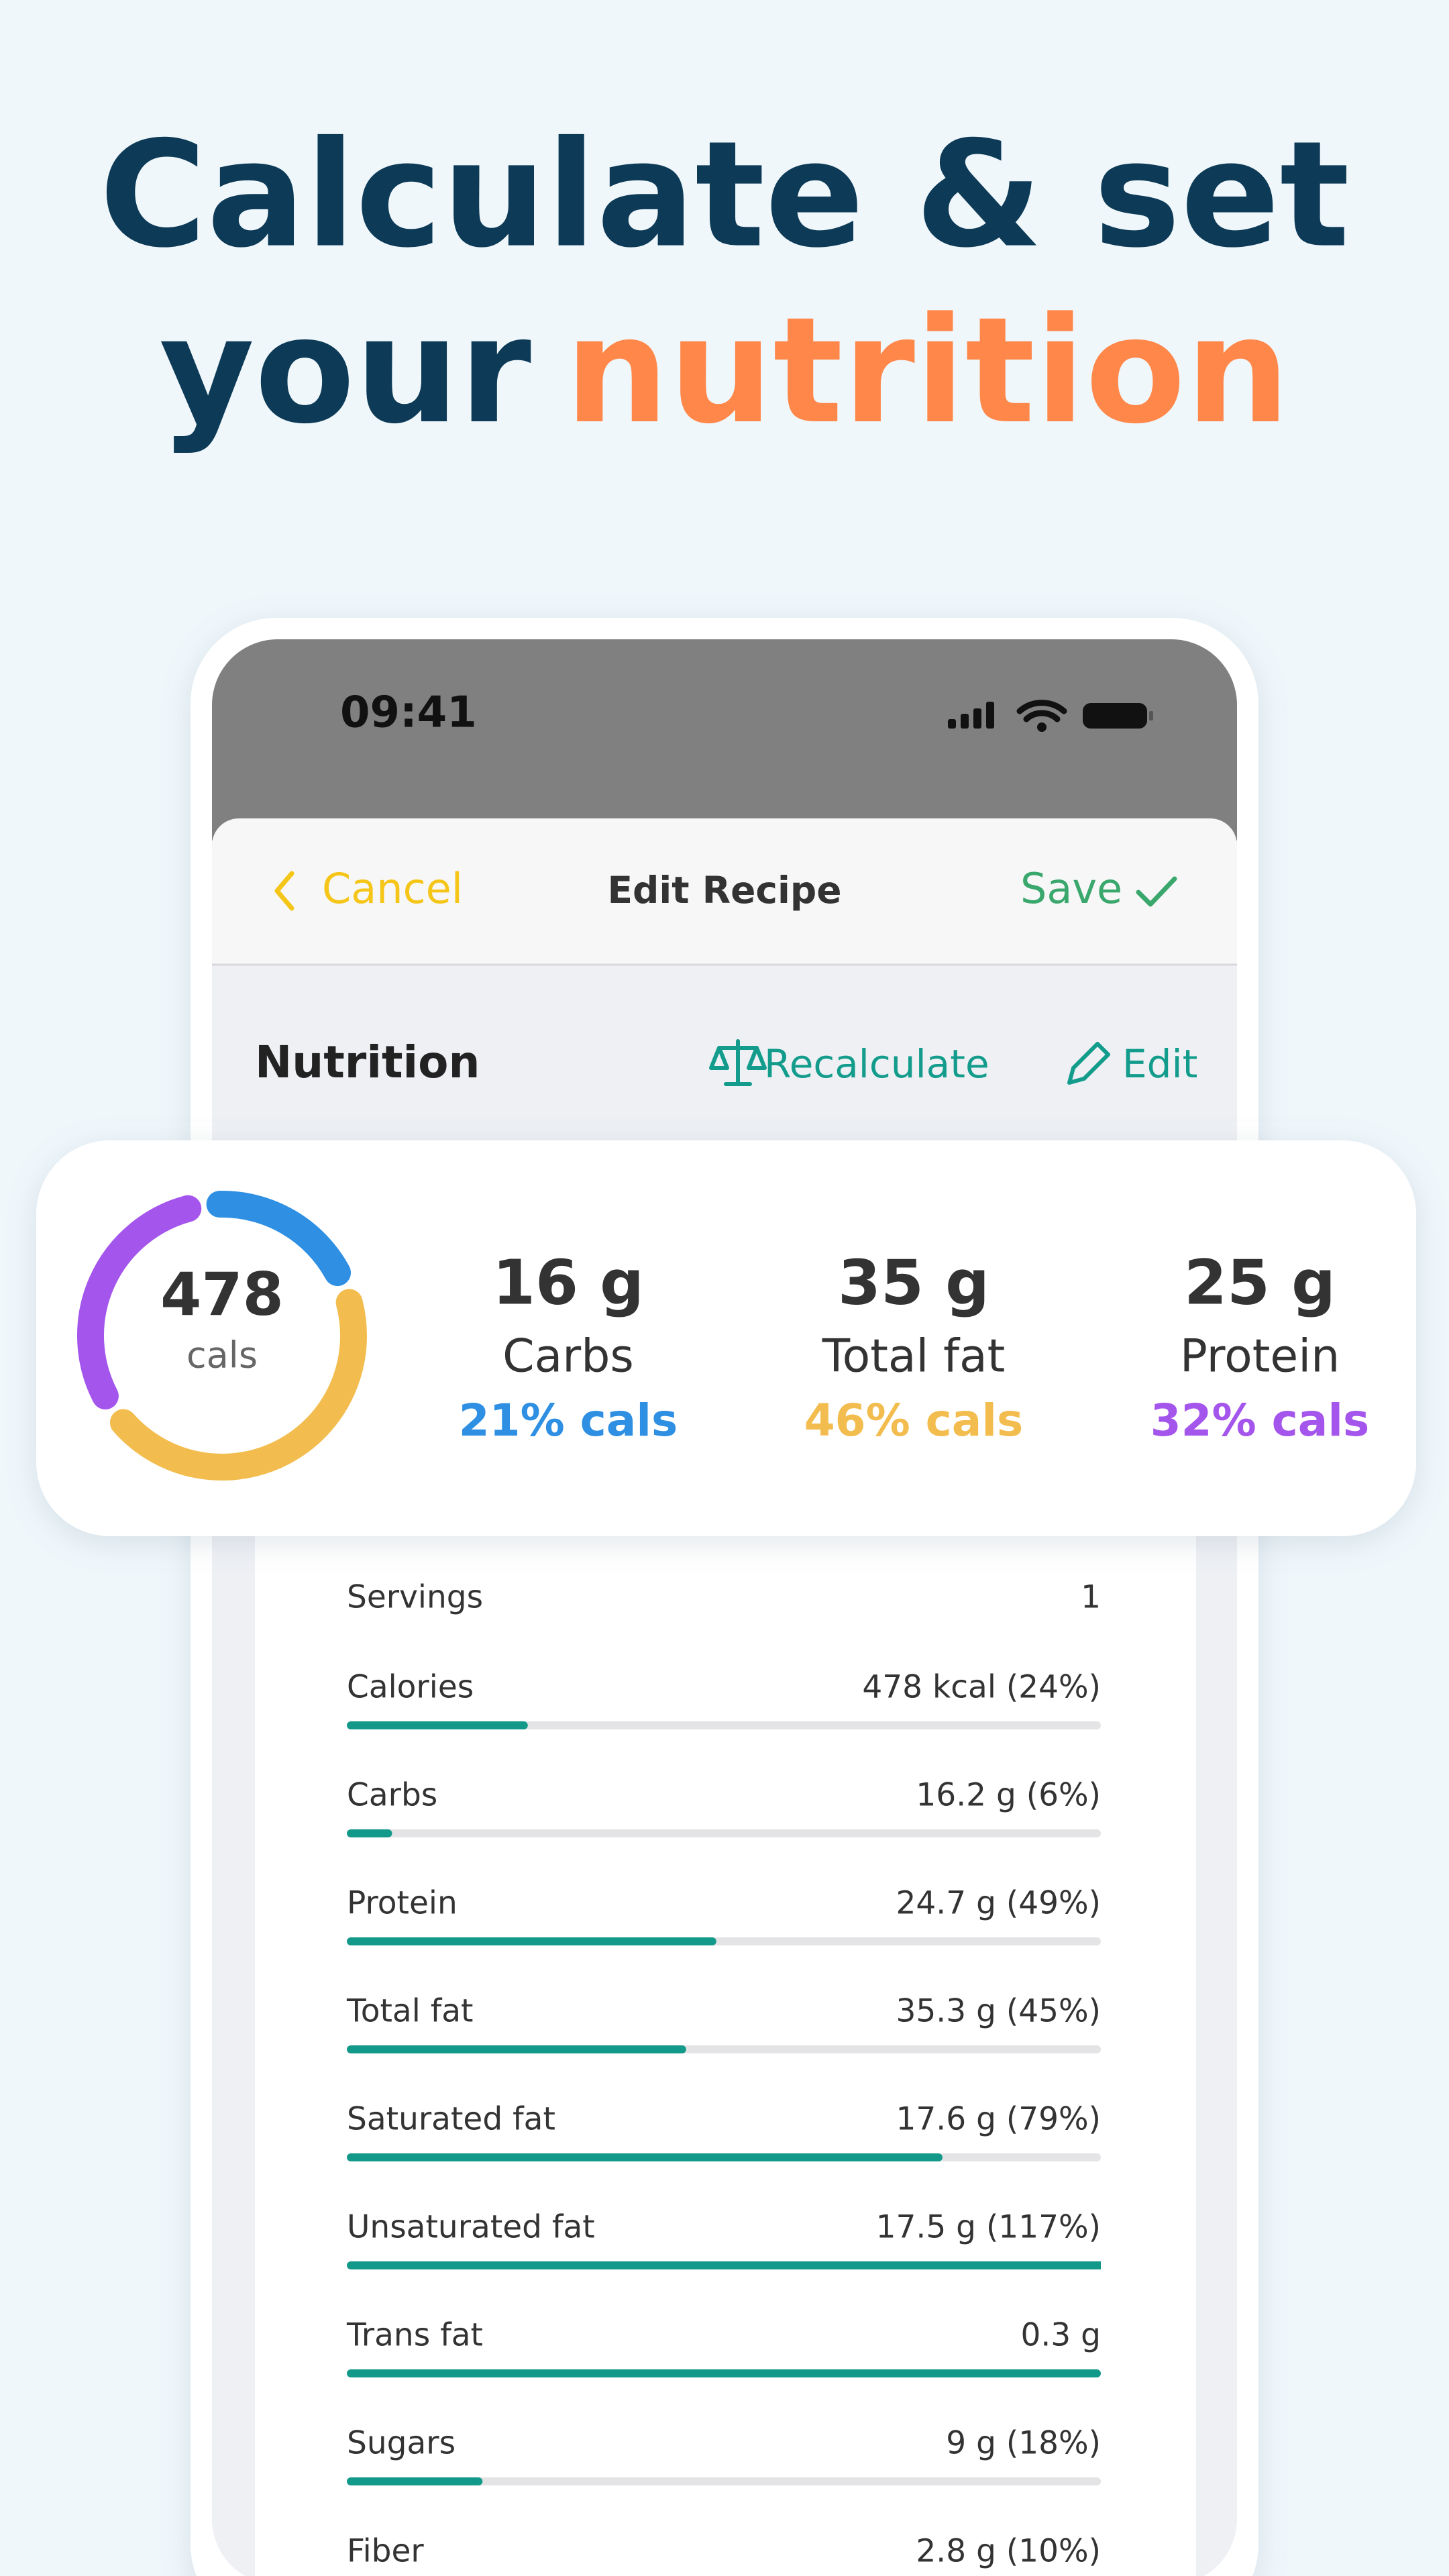  I want to click on nutrient-amount: 0.3 g, so click(1060, 2335).